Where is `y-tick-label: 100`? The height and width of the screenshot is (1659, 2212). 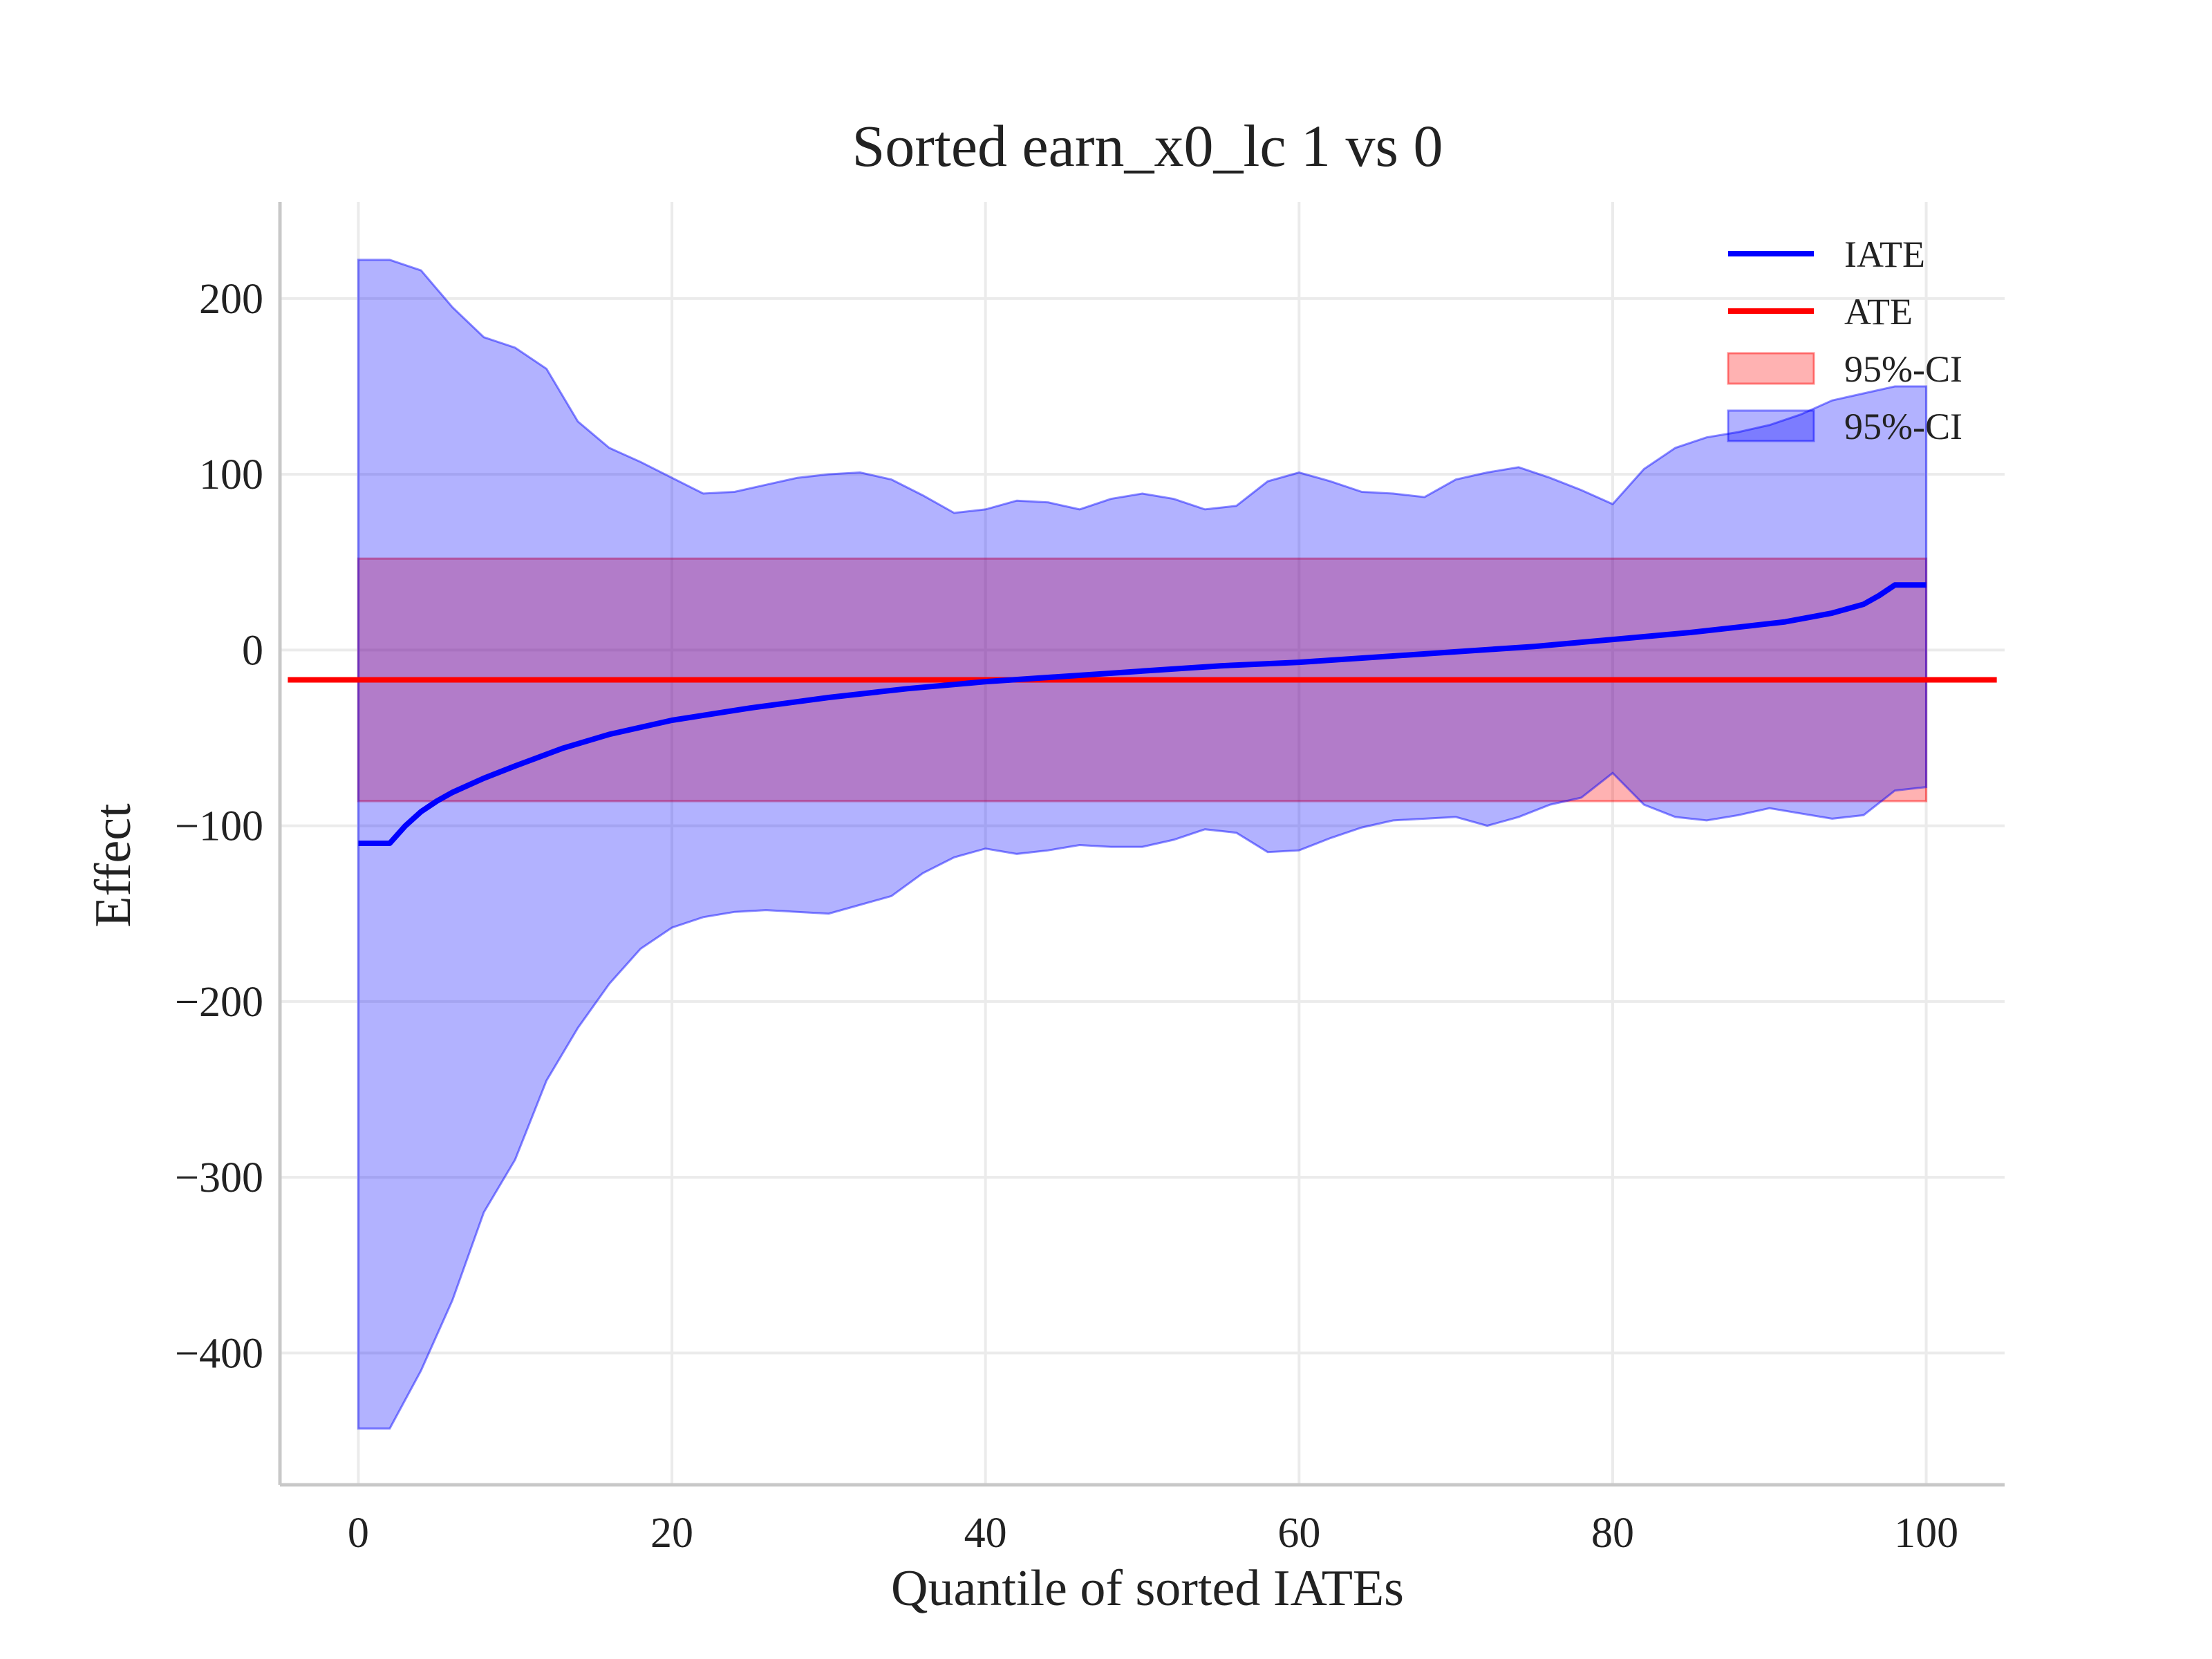 y-tick-label: 100 is located at coordinates (231, 474).